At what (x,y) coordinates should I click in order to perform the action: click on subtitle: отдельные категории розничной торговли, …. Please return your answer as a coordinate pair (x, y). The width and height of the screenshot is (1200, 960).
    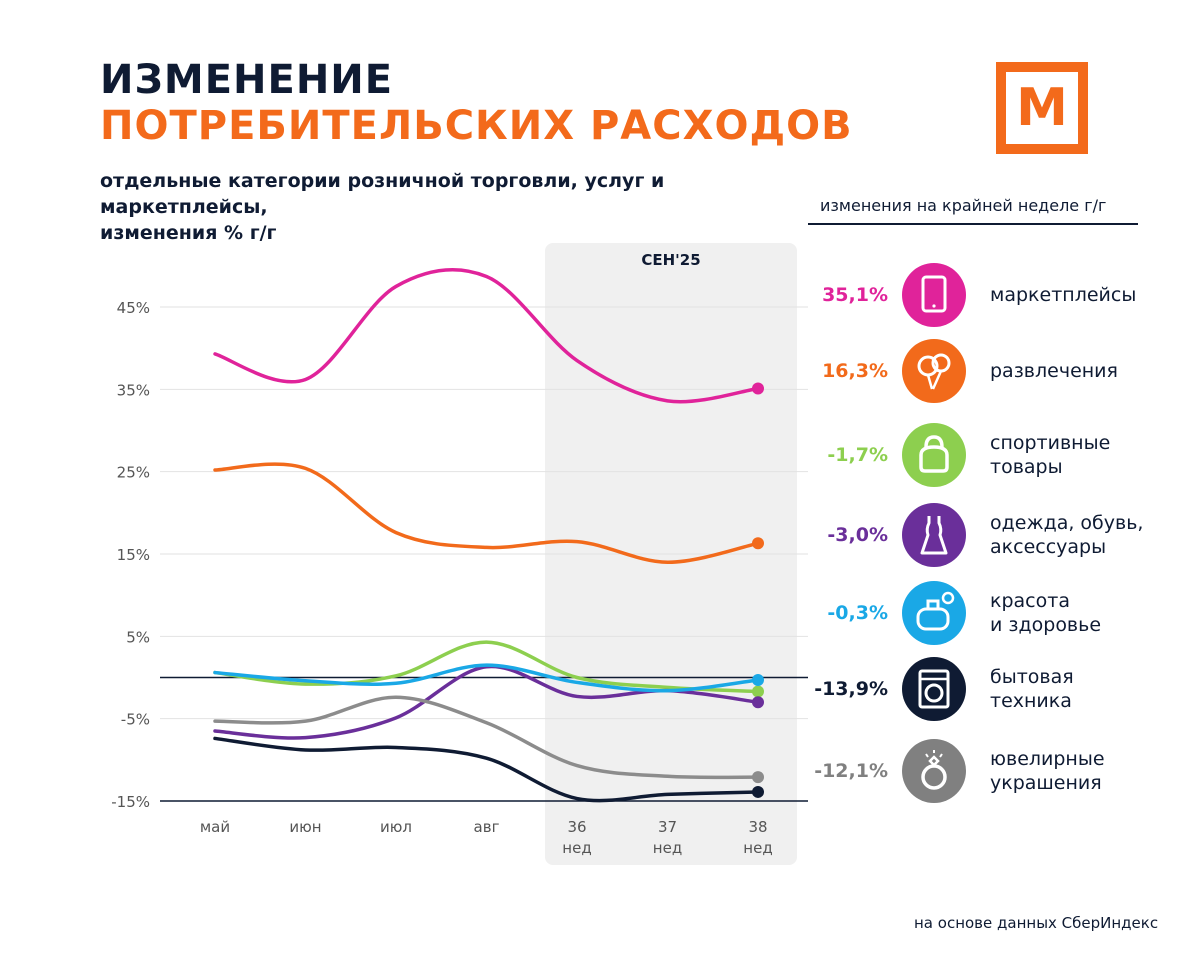
    Looking at the image, I should click on (382, 207).